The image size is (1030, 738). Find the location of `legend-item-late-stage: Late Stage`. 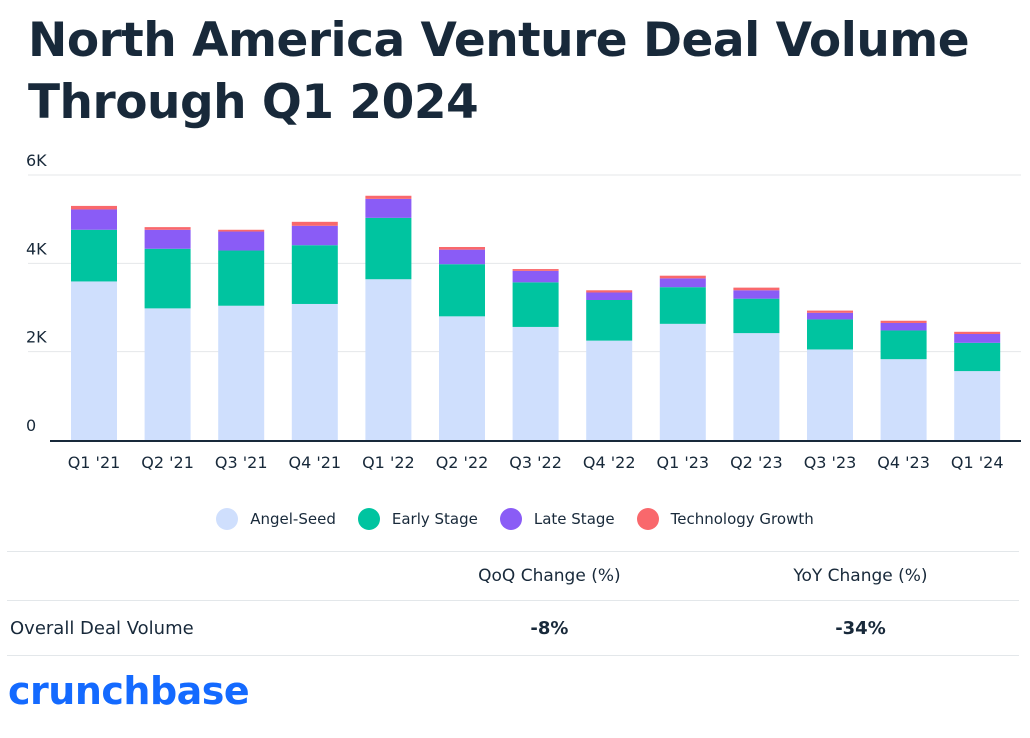

legend-item-late-stage: Late Stage is located at coordinates (557, 519).